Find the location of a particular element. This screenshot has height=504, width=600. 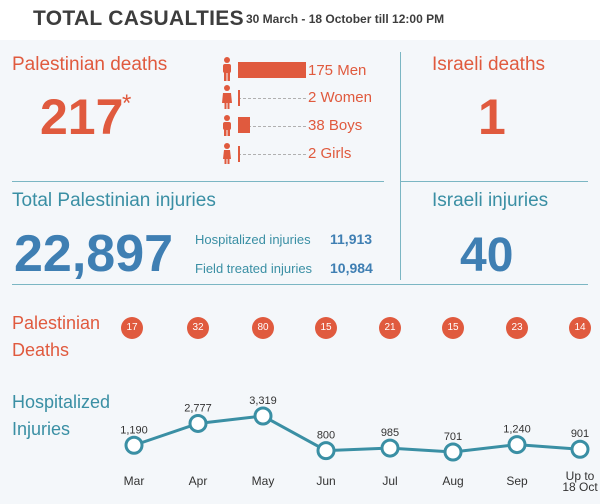

palestinian-injuries-label: Total Palestinian injuries is located at coordinates (114, 200).